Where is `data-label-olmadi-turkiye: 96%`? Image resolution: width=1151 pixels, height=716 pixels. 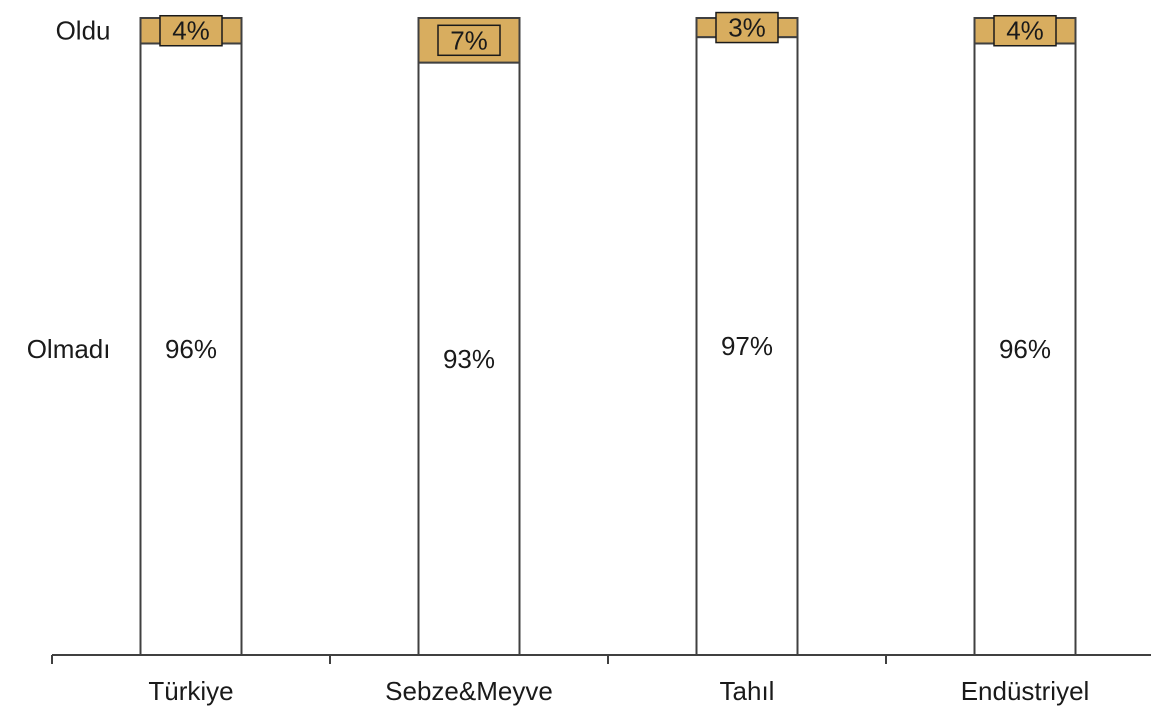 data-label-olmadi-turkiye: 96% is located at coordinates (191, 349).